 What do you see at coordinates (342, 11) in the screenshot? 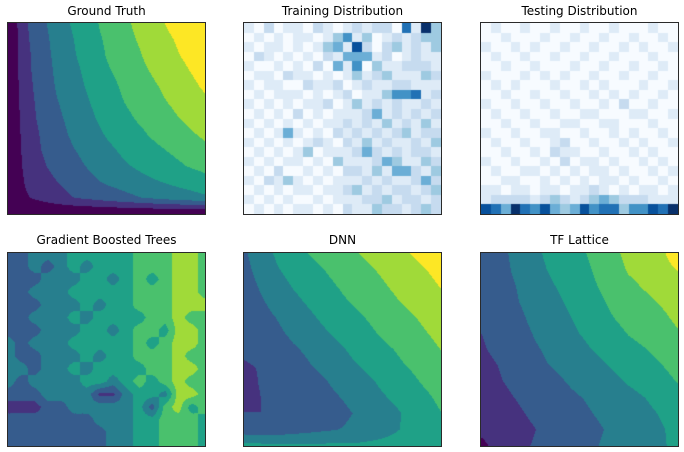
I see `subplot-title-training-distribution: Training Distribution` at bounding box center [342, 11].